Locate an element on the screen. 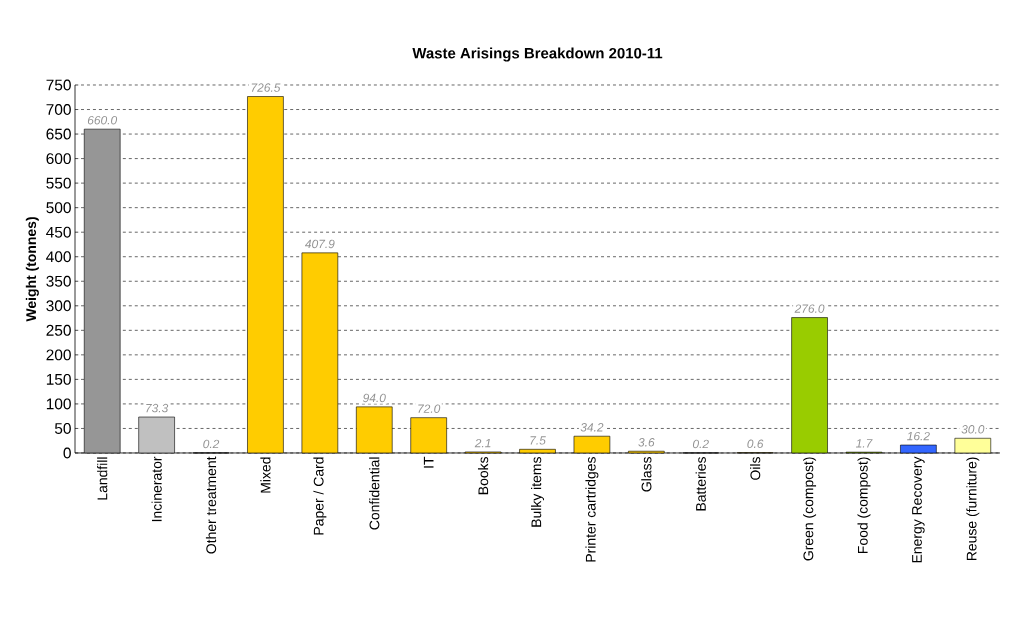 The image size is (1012, 630). data-label: 30.0 is located at coordinates (973, 429).